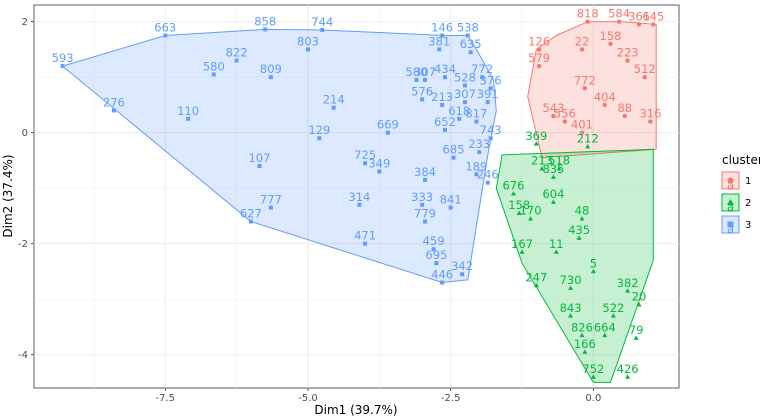  Describe the element at coordinates (645, 69) in the screenshot. I see `point-label: 512` at that location.